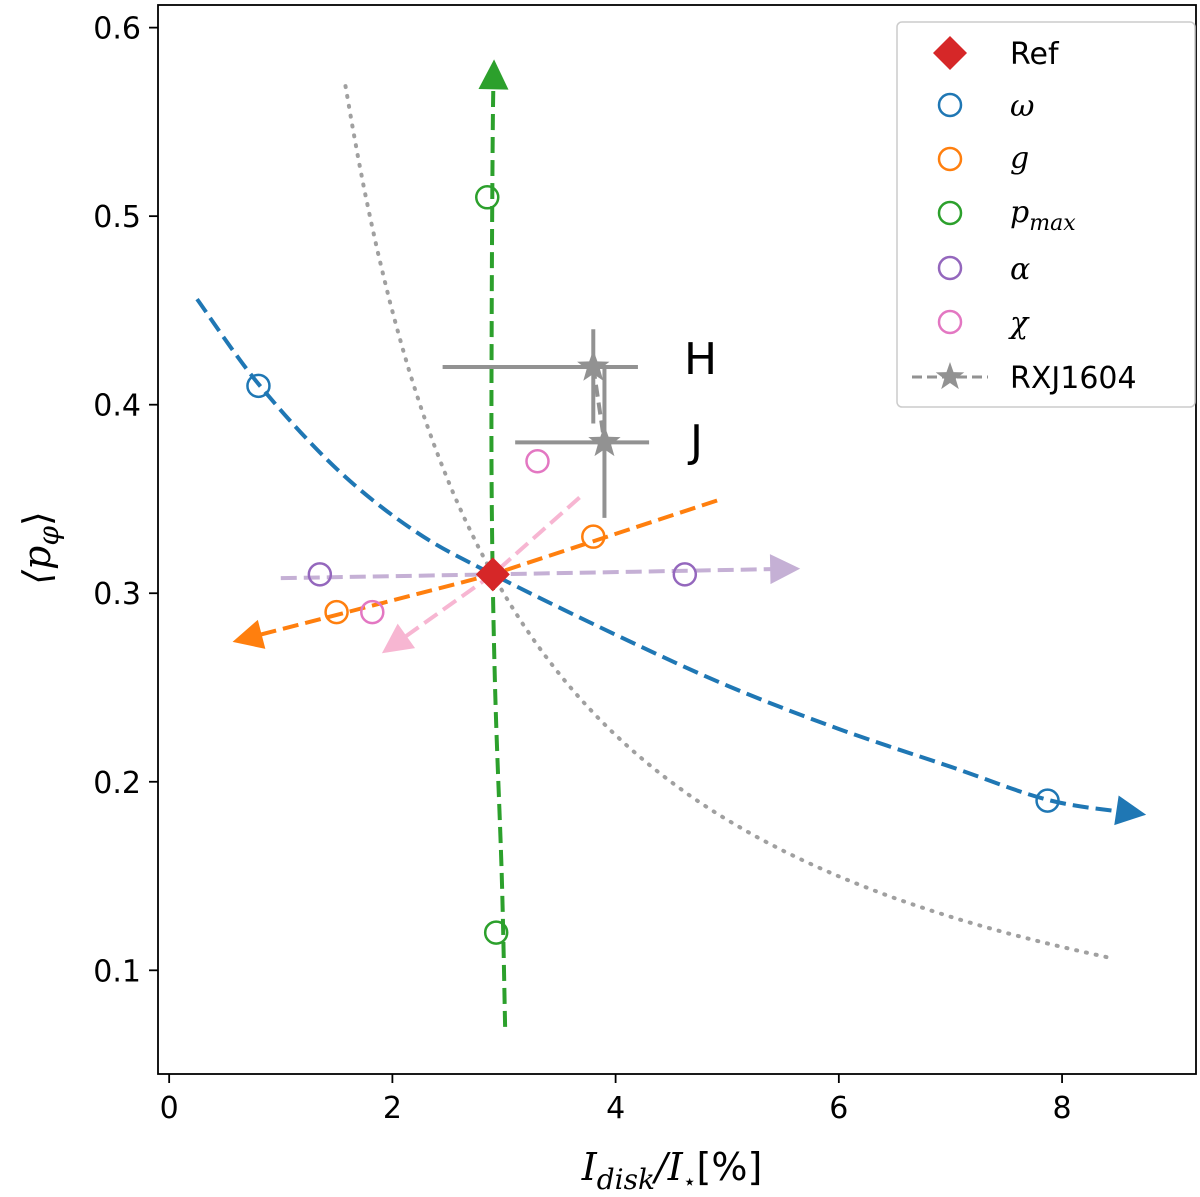 The image size is (1200, 1197). What do you see at coordinates (492, 574) in the screenshot?
I see `reference-point-marker` at bounding box center [492, 574].